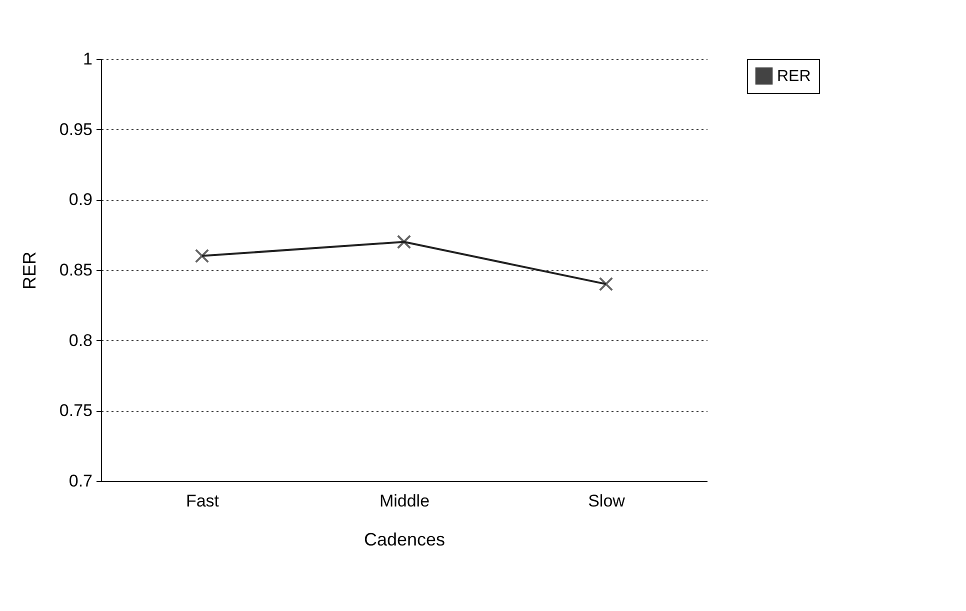 This screenshot has width=966, height=611. Describe the element at coordinates (75, 129) in the screenshot. I see `y-tick-label: 0.95` at that location.